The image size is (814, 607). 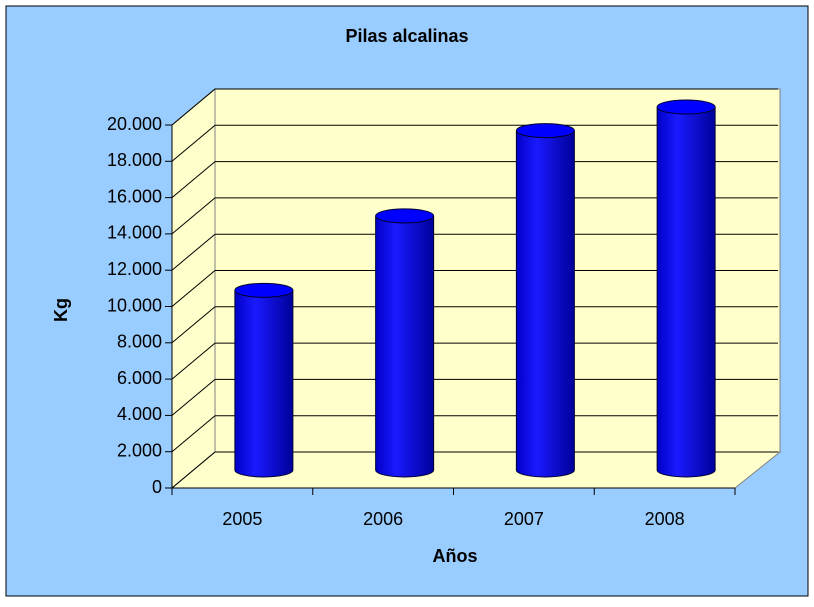 I want to click on y-tick-label: 2.000, so click(x=139, y=450).